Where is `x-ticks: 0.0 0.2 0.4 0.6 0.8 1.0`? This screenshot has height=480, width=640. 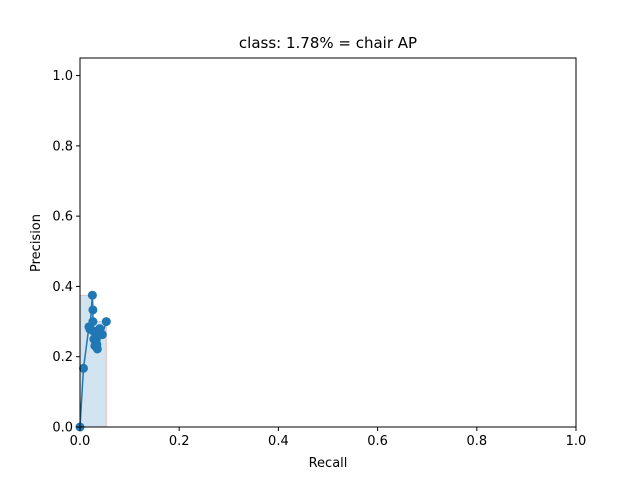 x-ticks: 0.0 0.2 0.4 0.6 0.8 1.0 is located at coordinates (328, 438).